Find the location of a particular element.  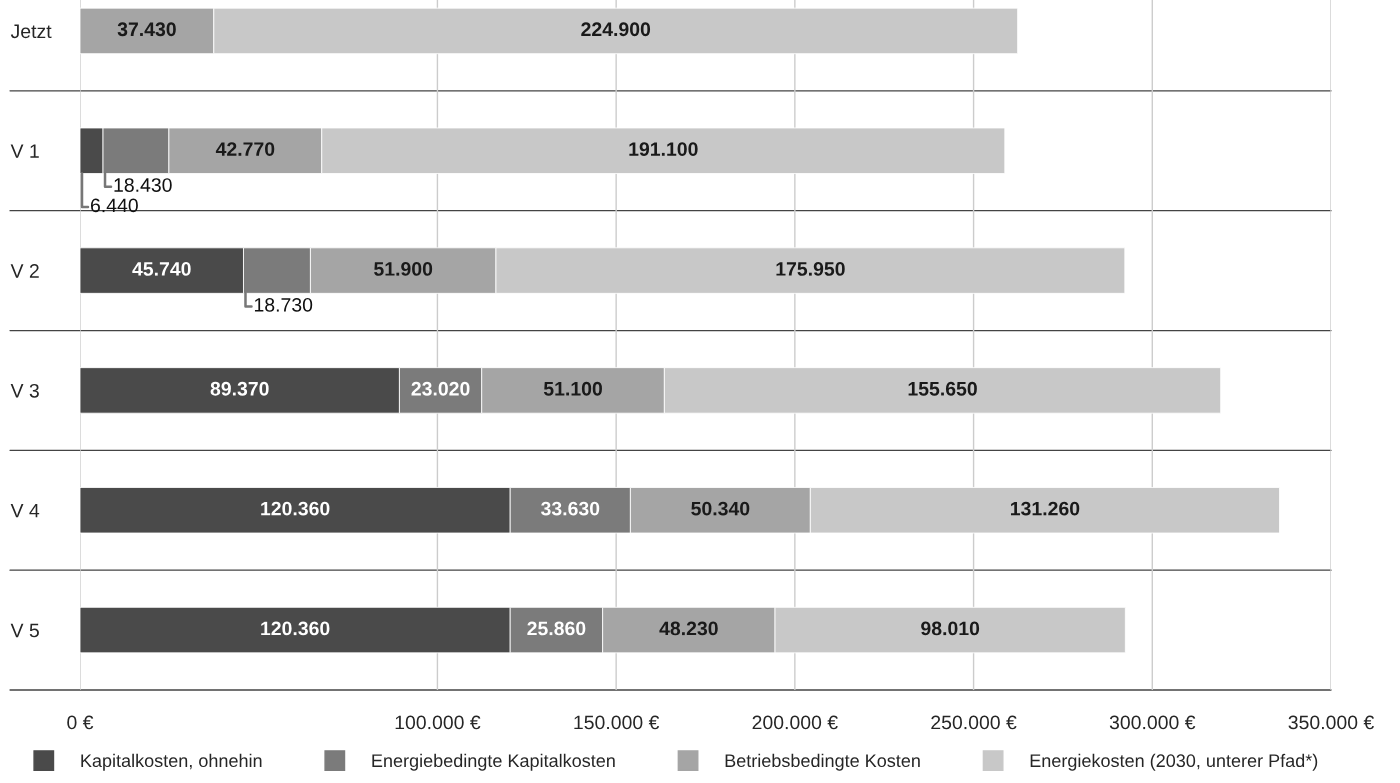

data-label: 89.370 is located at coordinates (239, 388).